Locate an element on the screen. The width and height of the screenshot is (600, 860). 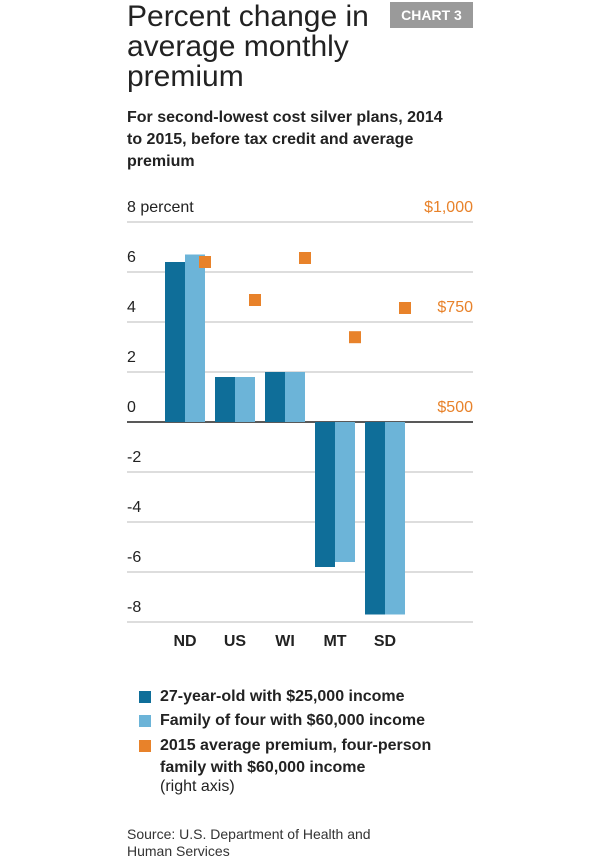
y-tick-label: 0 is located at coordinates (131, 407).